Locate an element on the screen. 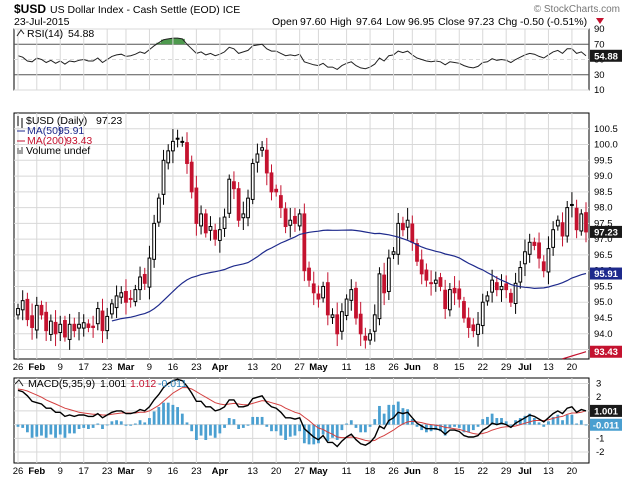 The width and height of the screenshot is (634, 480). macd-x-tick-label: 27 is located at coordinates (299, 471).